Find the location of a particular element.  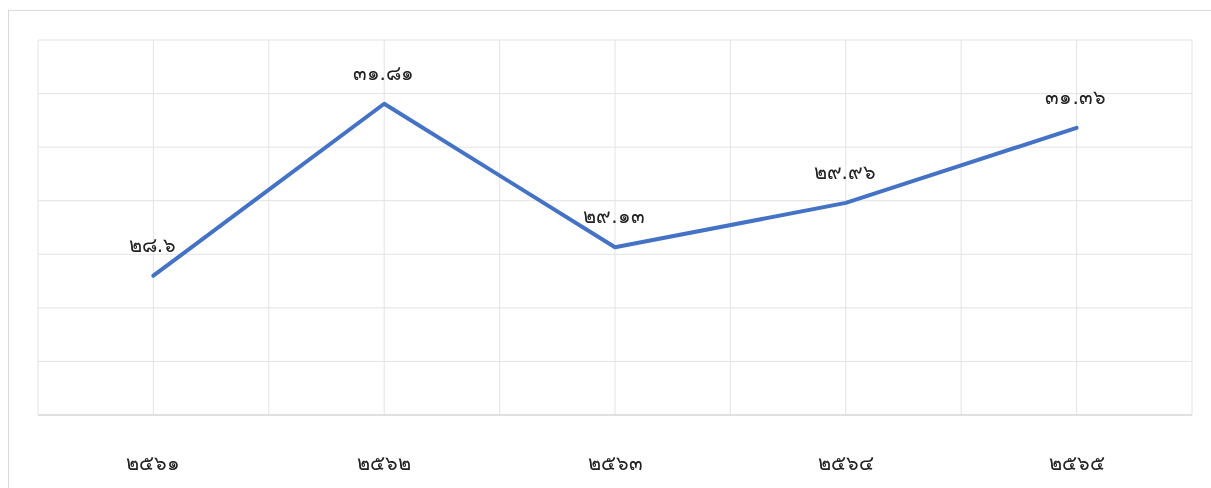

data-label: ๒๙.๙๖ is located at coordinates (844, 171).